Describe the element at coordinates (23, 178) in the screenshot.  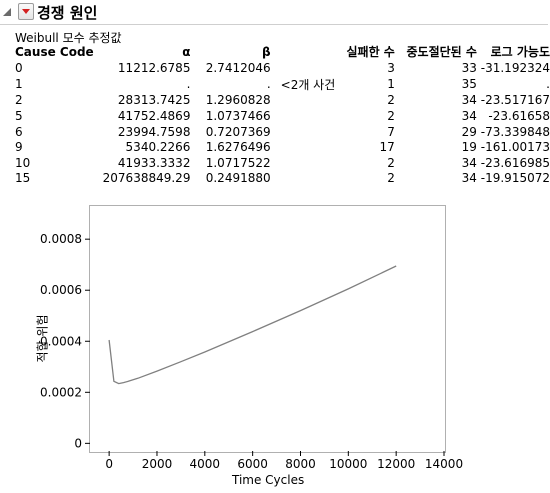
I see `cell-cause-code: 15` at that location.